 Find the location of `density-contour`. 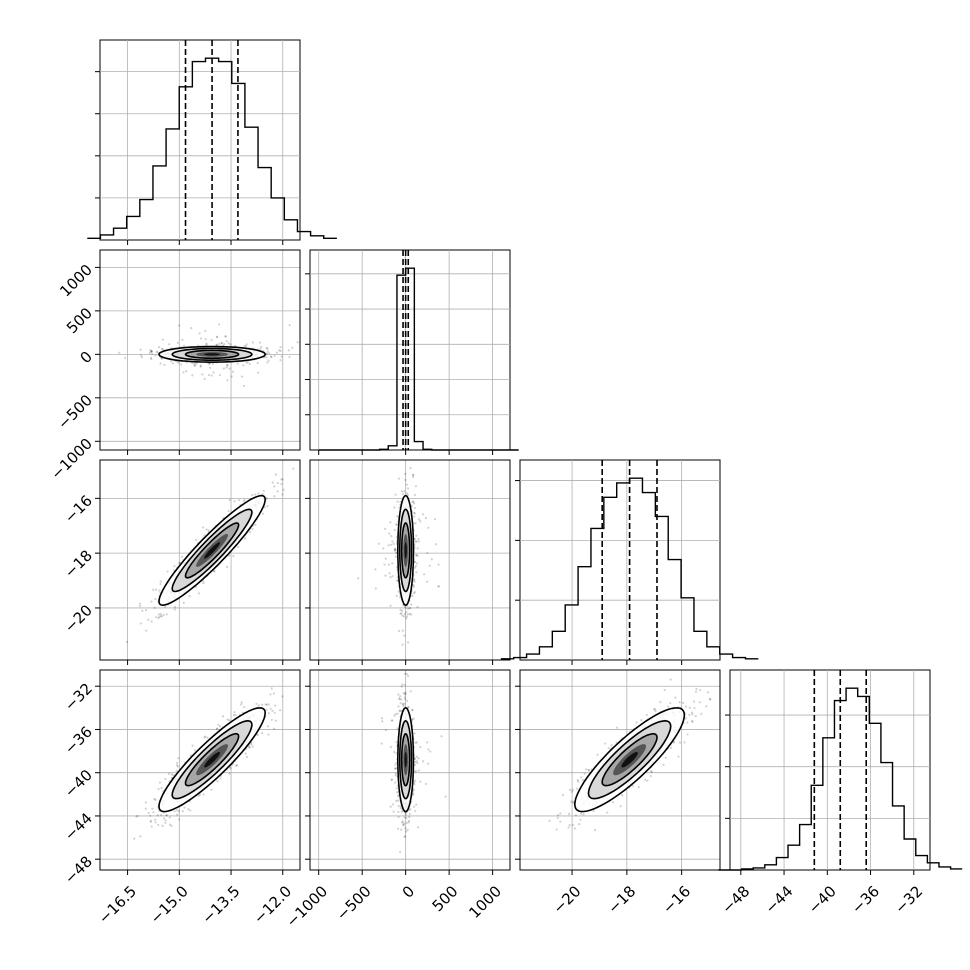

density-contour is located at coordinates (212, 354).